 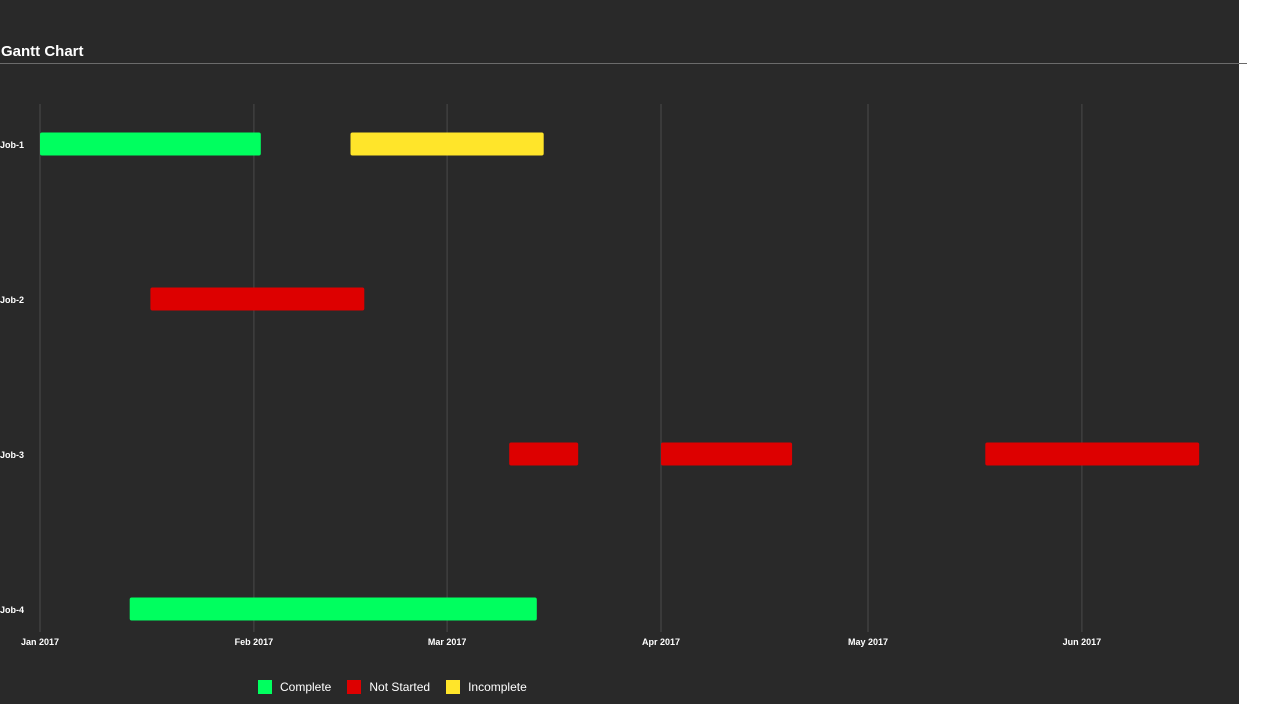 What do you see at coordinates (1082, 642) in the screenshot?
I see `x-tick-label: Jun 2017` at bounding box center [1082, 642].